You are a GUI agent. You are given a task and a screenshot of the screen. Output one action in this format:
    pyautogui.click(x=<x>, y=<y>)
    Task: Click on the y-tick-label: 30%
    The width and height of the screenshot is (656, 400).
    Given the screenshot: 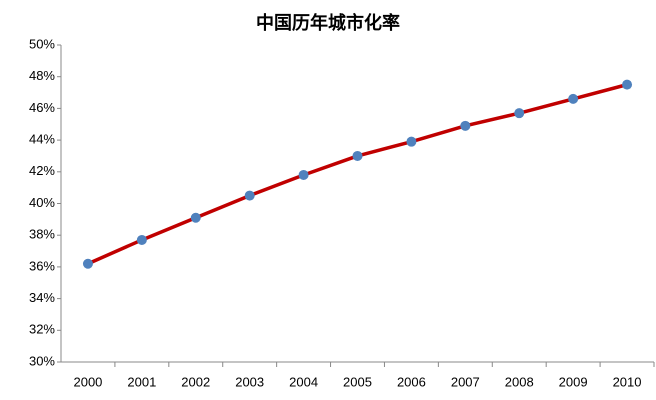 What is the action you would take?
    pyautogui.click(x=42, y=360)
    